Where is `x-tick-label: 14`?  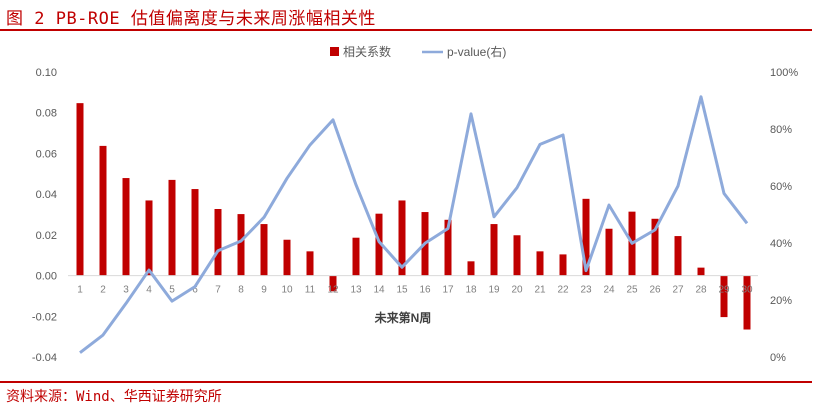 x-tick-label: 14 is located at coordinates (379, 290).